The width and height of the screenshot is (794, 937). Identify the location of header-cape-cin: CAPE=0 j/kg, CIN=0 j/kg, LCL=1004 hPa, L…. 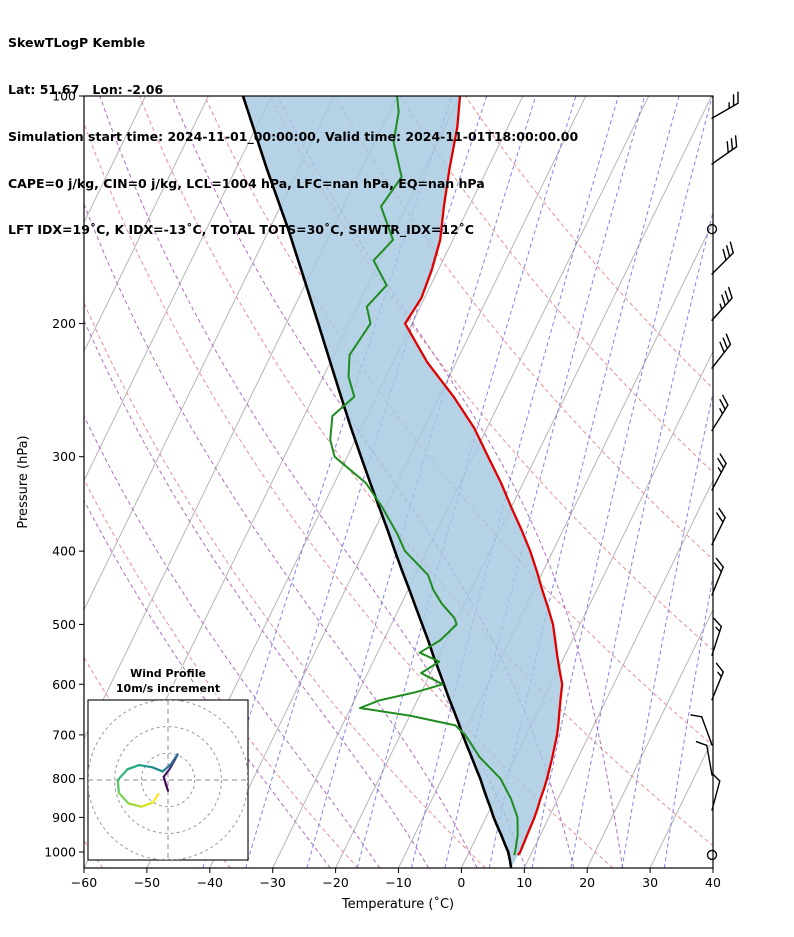
(246, 183).